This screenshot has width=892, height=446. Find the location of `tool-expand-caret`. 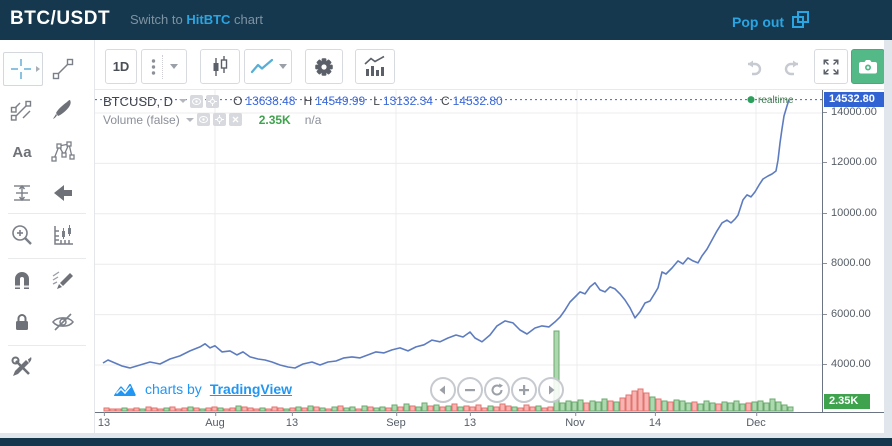

tool-expand-caret is located at coordinates (38, 69).